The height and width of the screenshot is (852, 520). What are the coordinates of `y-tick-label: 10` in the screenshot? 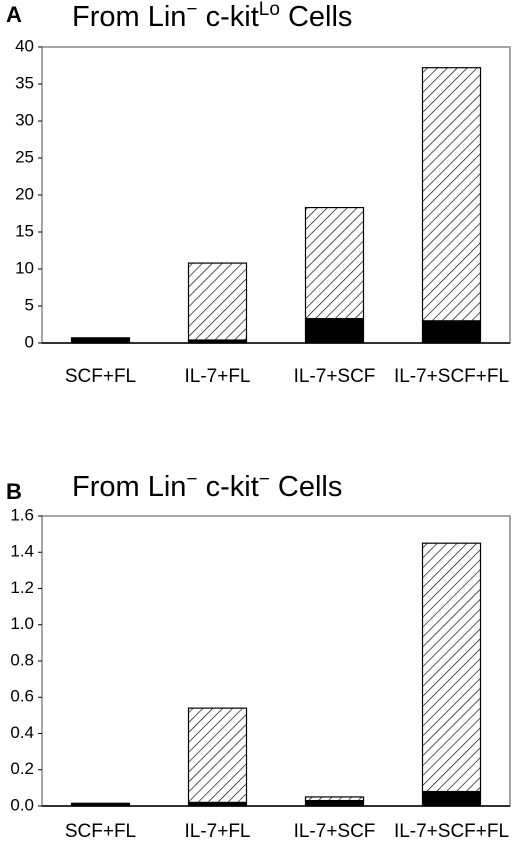 It's located at (24, 267).